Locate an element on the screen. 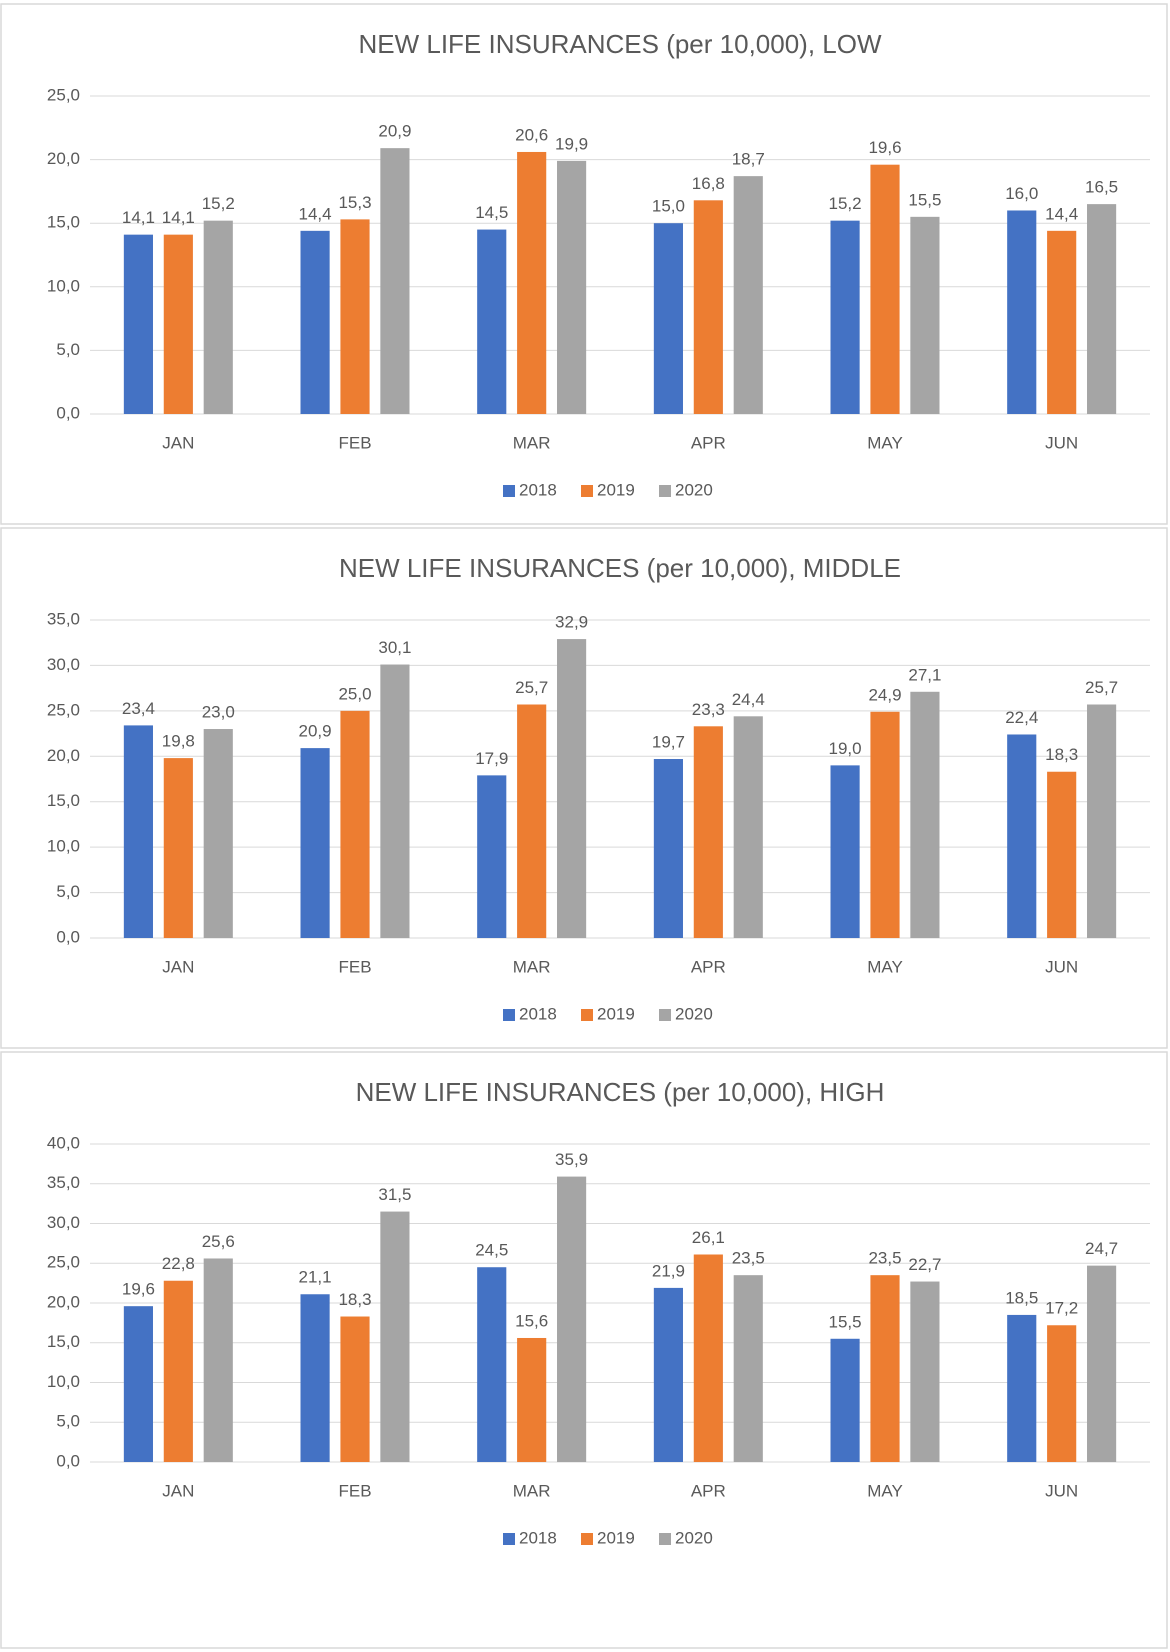  data-label: 30,1 is located at coordinates (394, 647).